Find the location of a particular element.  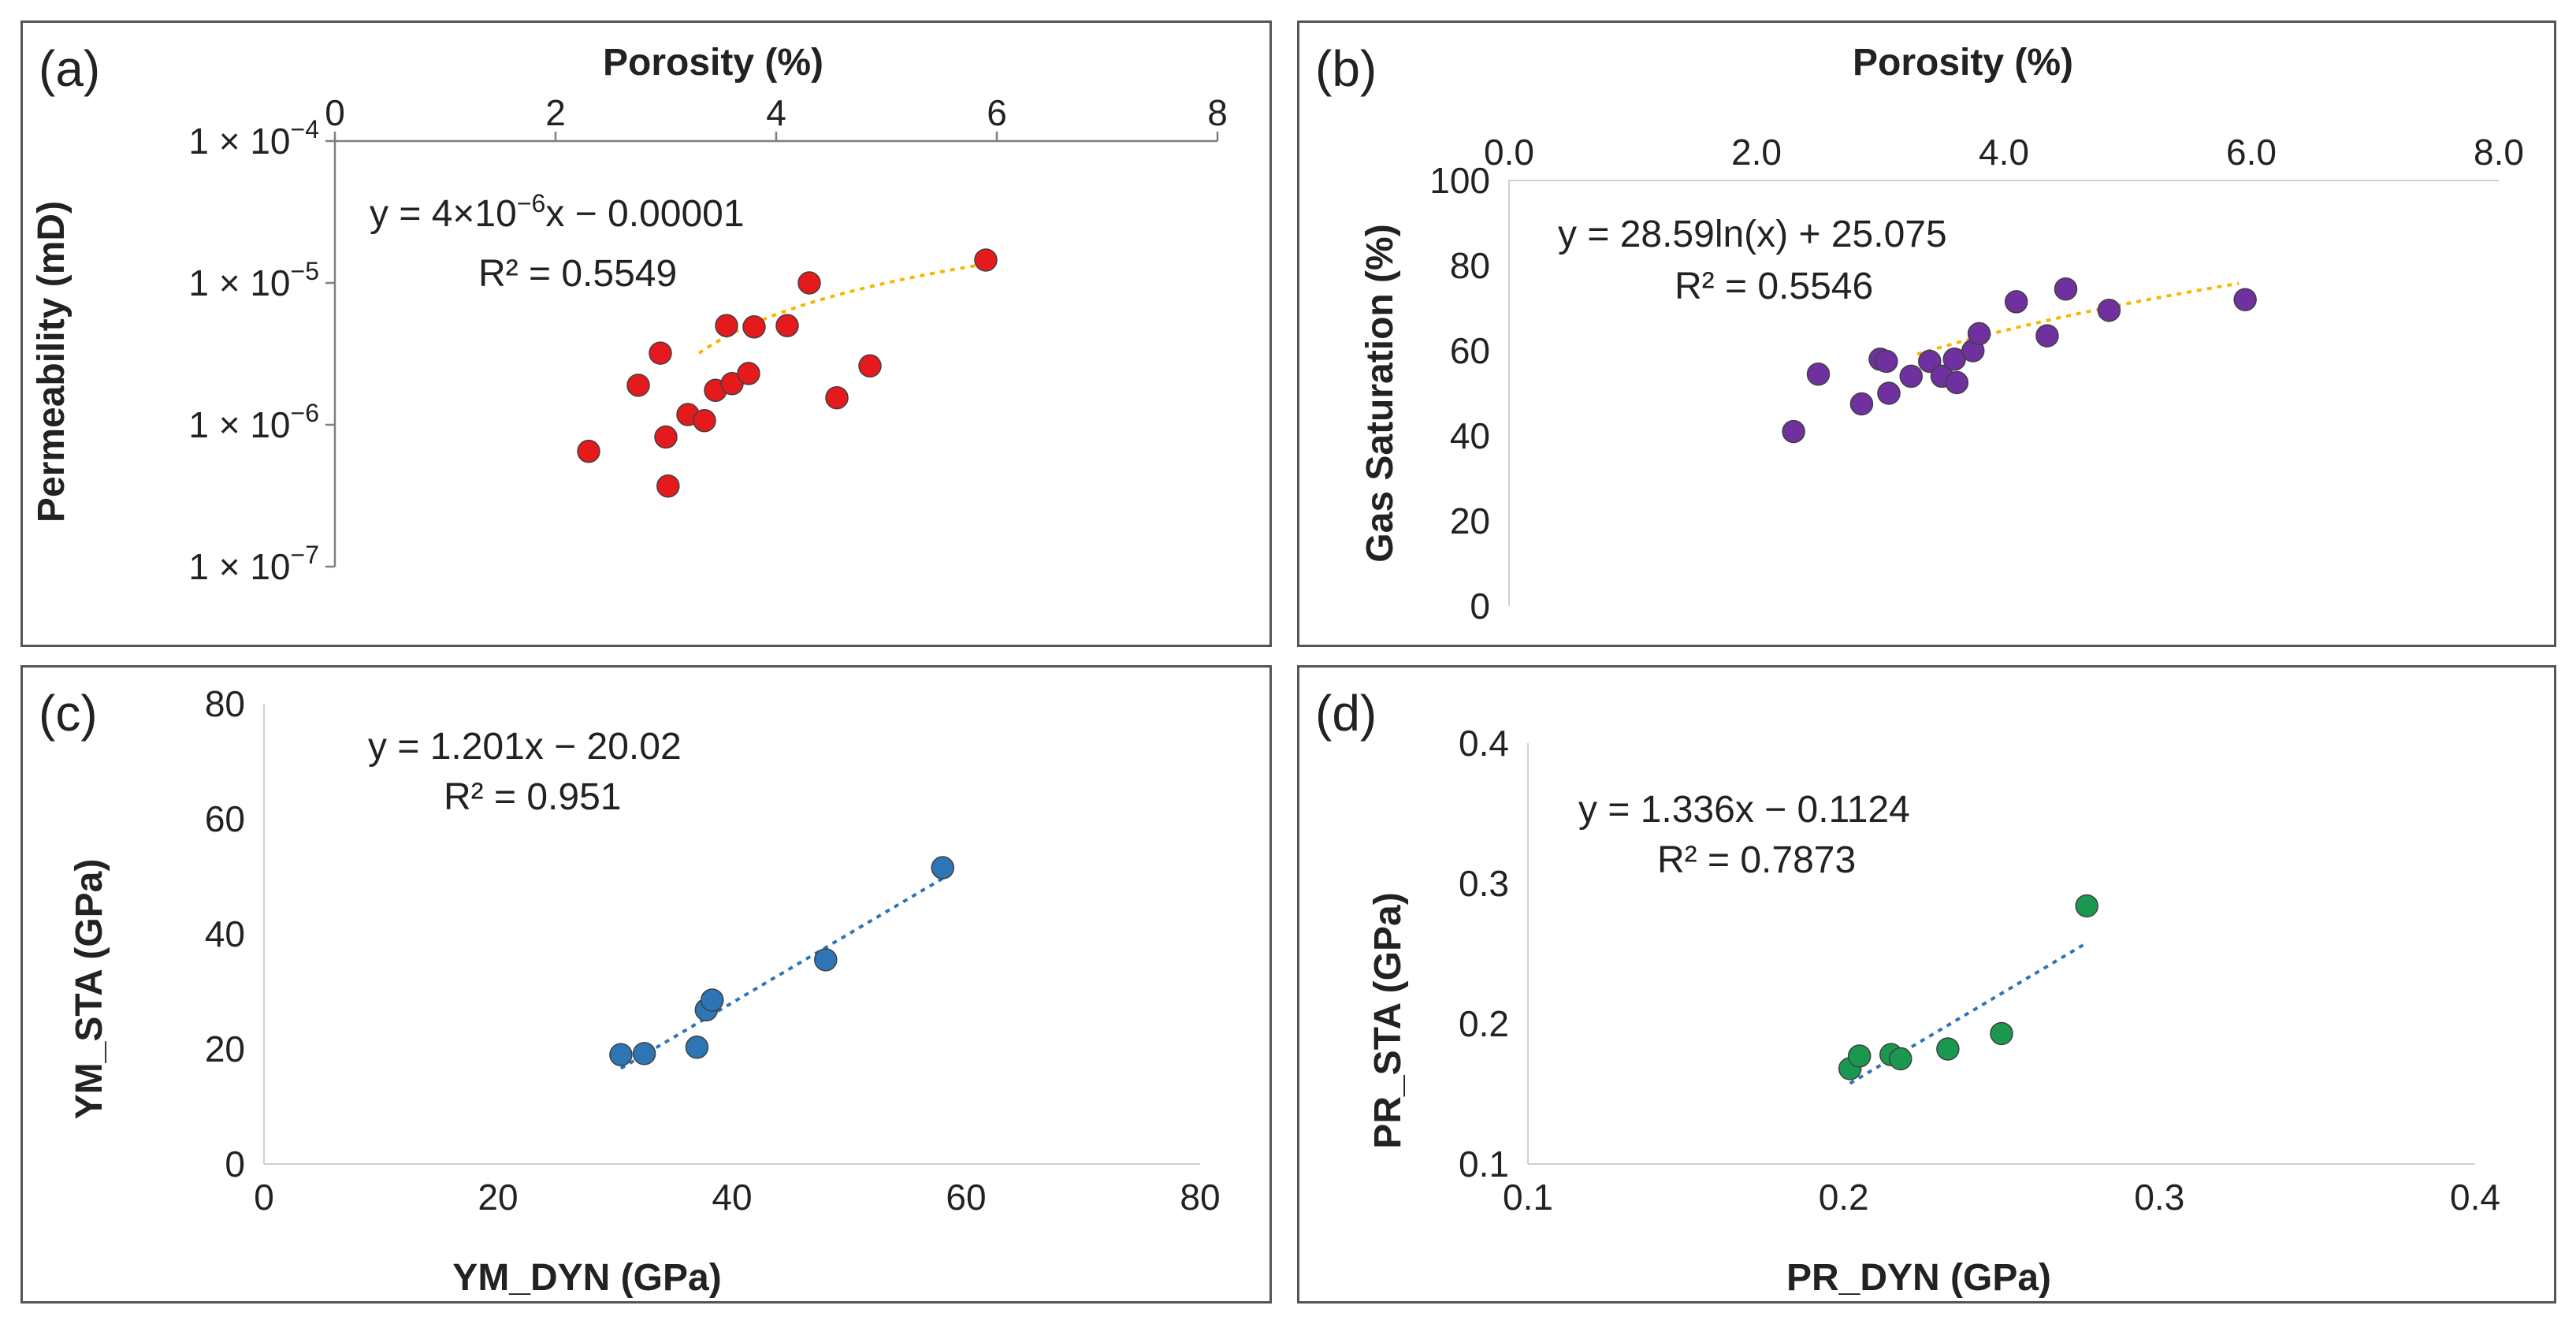

equation-b: y = 28.59ln(x) + 25.075 is located at coordinates (1752, 235).